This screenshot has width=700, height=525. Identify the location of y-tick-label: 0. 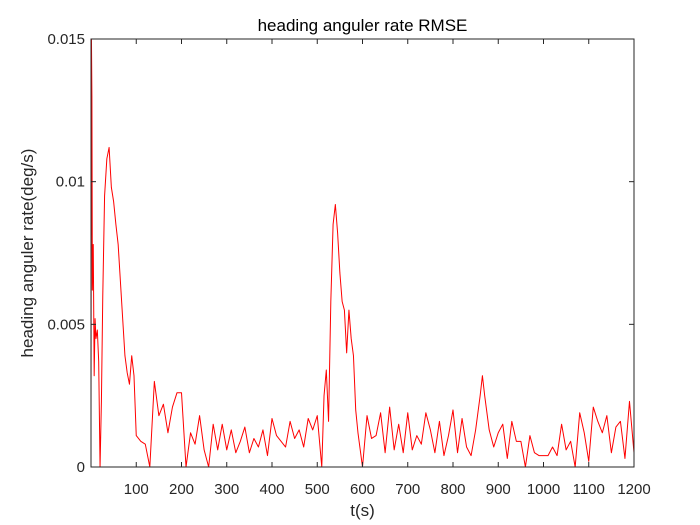
(81, 467).